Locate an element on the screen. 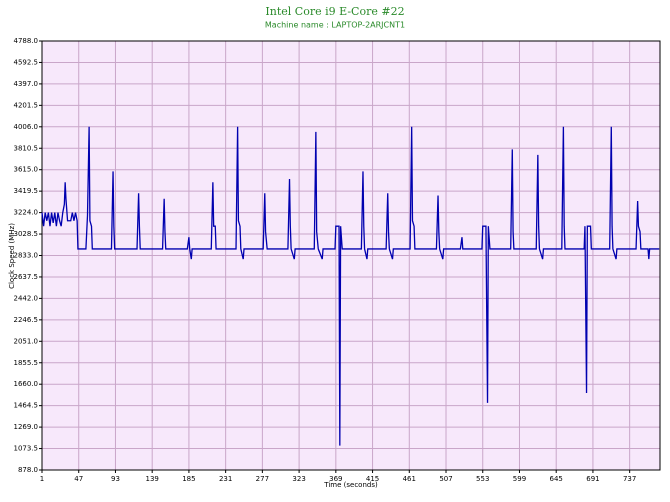 The image size is (670, 502). y-tick-label: 1269.0 is located at coordinates (26, 427).